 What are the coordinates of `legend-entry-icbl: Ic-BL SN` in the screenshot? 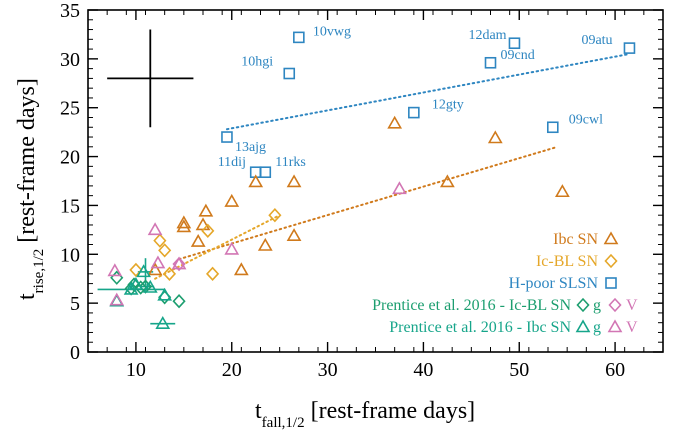 It's located at (567, 261).